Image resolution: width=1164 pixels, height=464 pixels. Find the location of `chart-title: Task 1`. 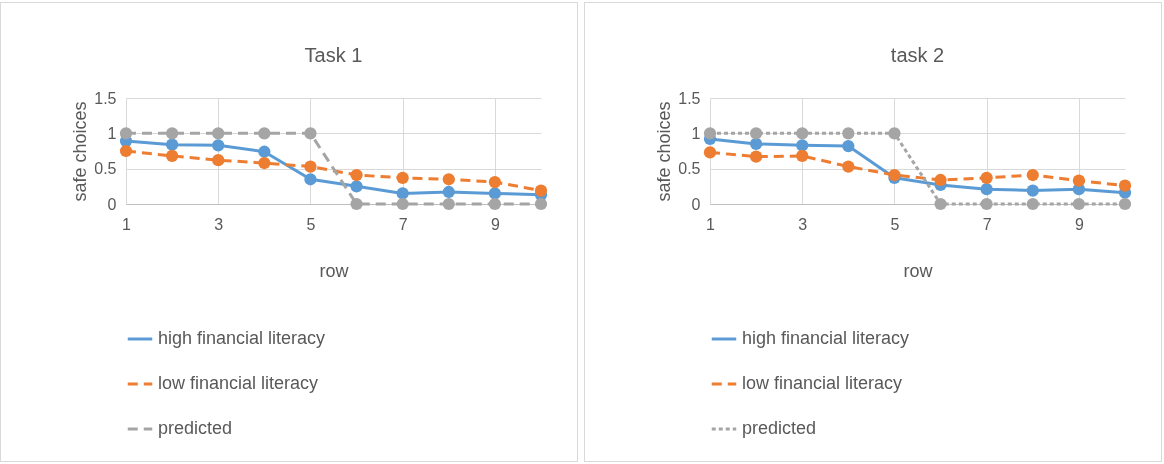

chart-title: Task 1 is located at coordinates (333, 55).